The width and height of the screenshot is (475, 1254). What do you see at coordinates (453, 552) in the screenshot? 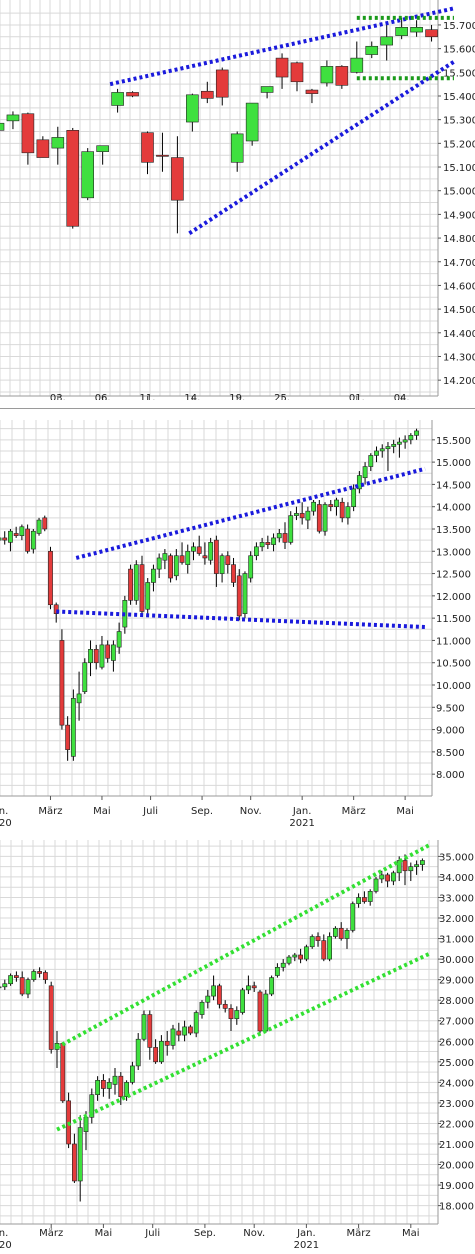
I see `y-tick-label: 13.000` at bounding box center [453, 552].